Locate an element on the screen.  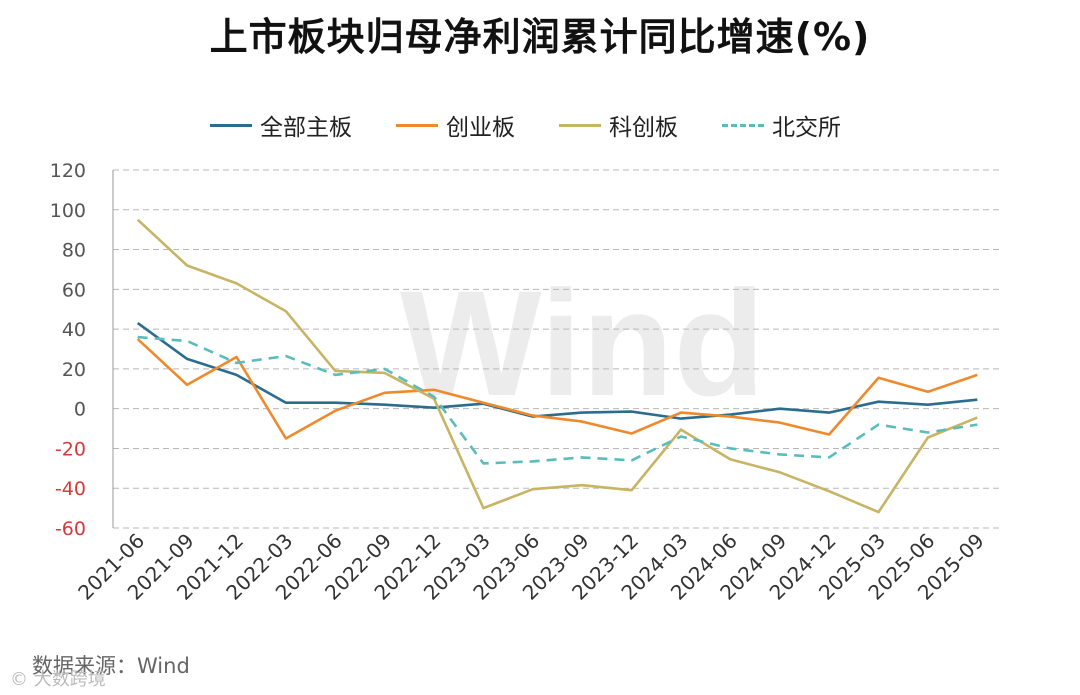
legend-label: 全部主板 is located at coordinates (306, 128).